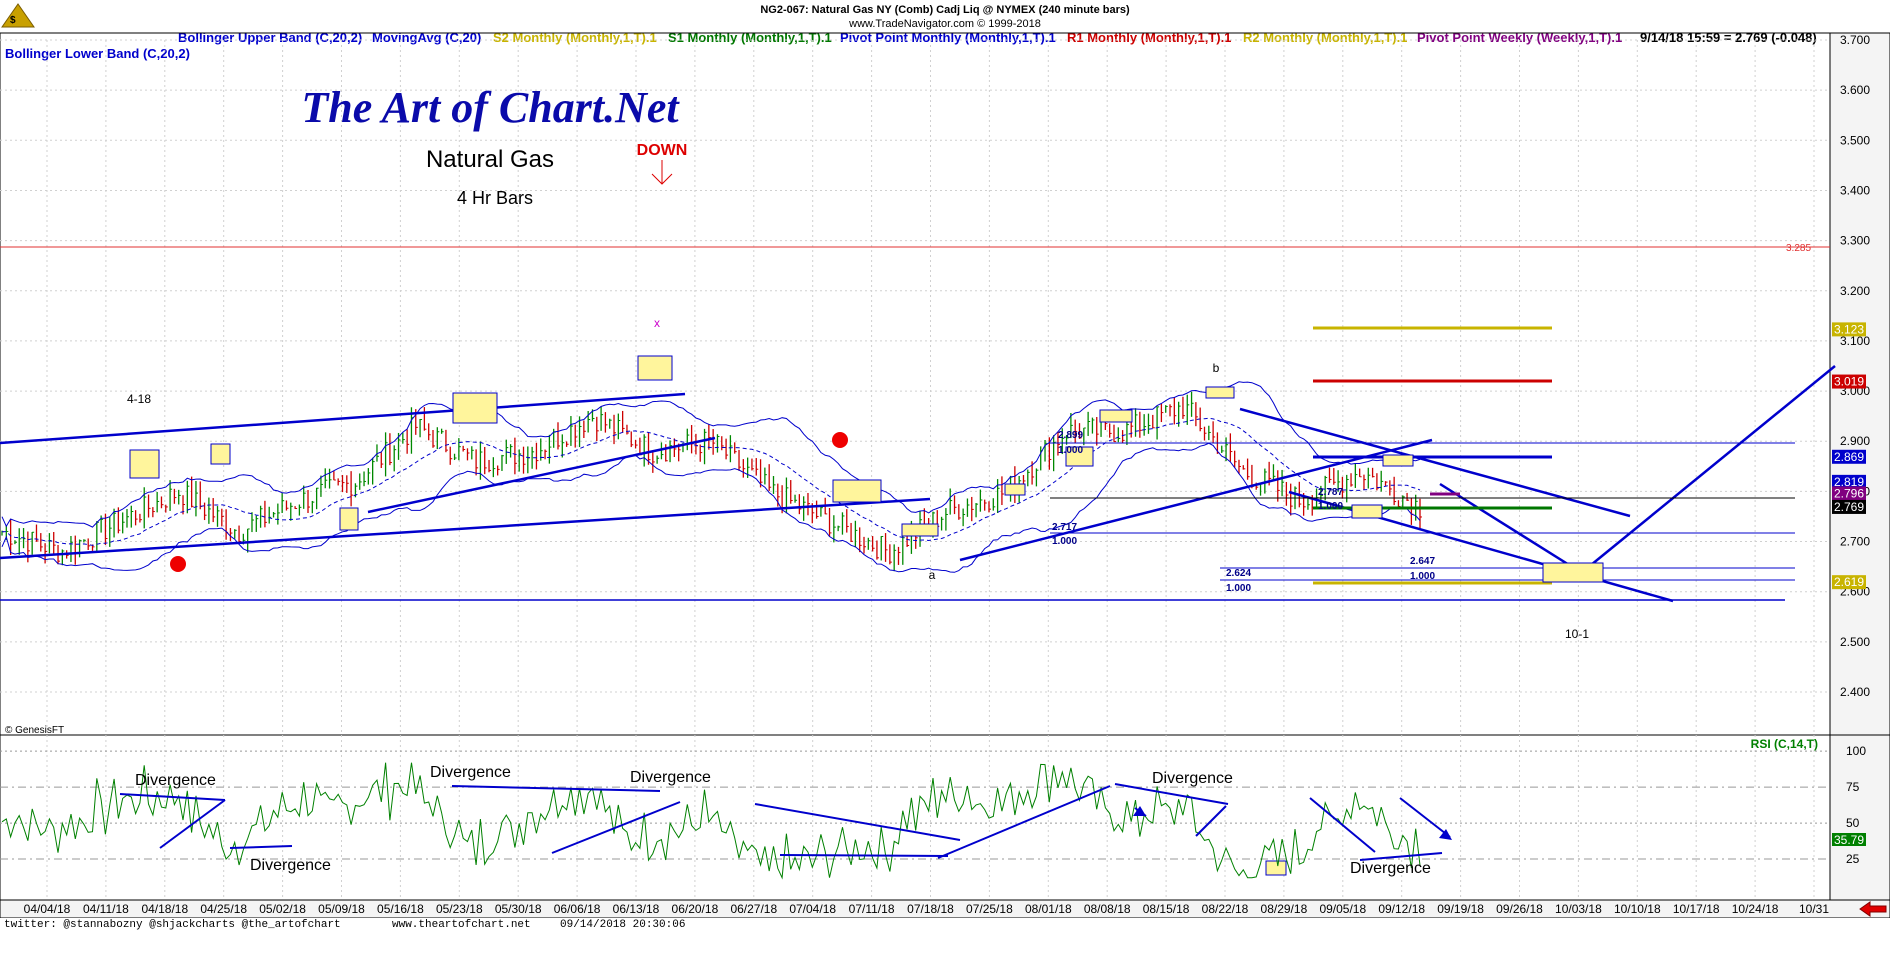 This screenshot has height=966, width=1890. Describe the element at coordinates (1855, 341) in the screenshot. I see `y-tick-label: 3.100` at that location.